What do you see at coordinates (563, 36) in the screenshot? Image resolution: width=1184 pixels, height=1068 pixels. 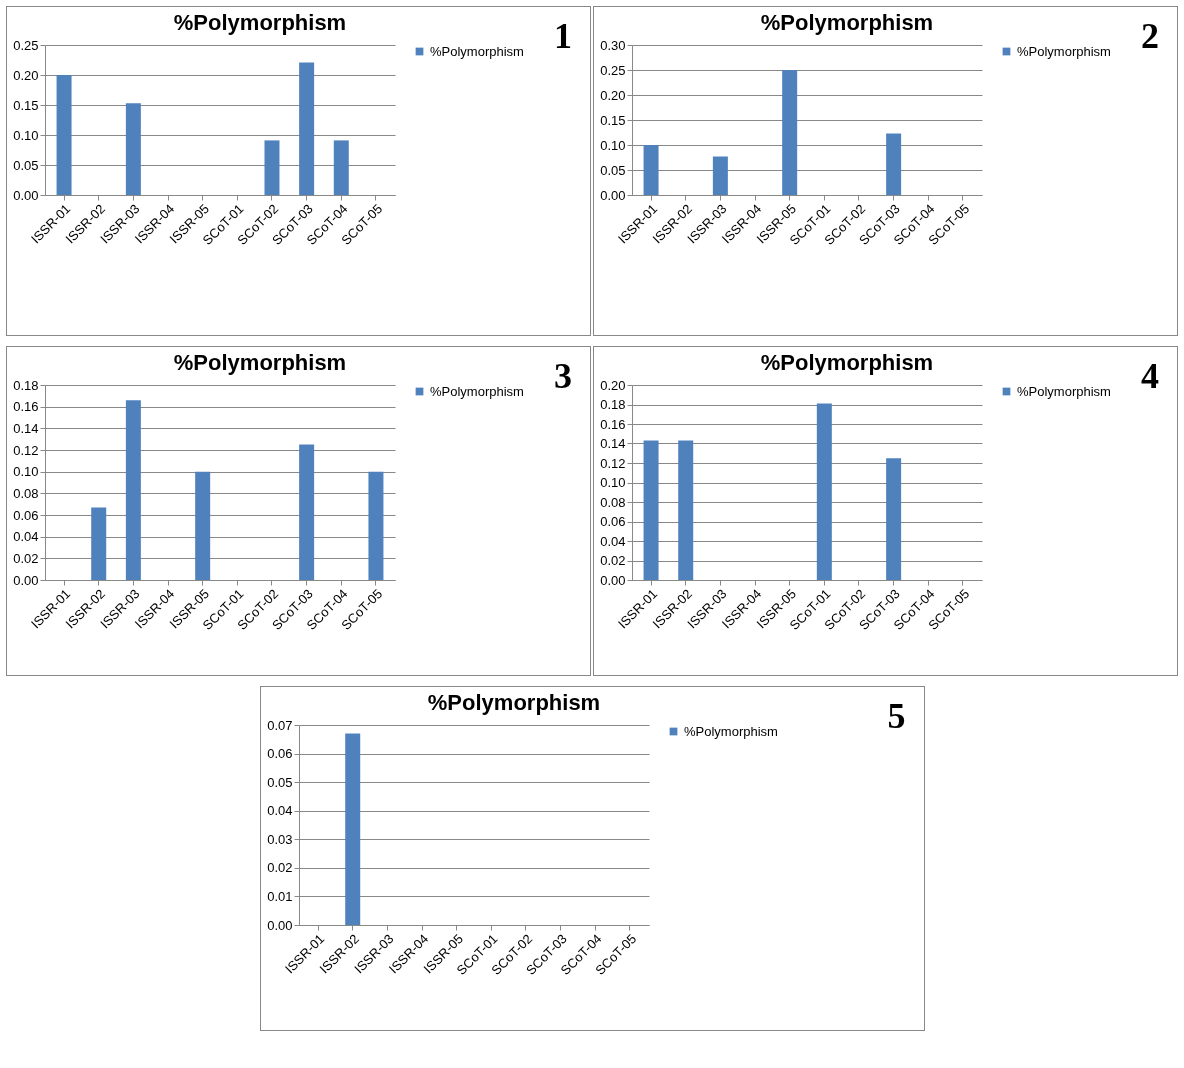 I see `text: 1` at bounding box center [563, 36].